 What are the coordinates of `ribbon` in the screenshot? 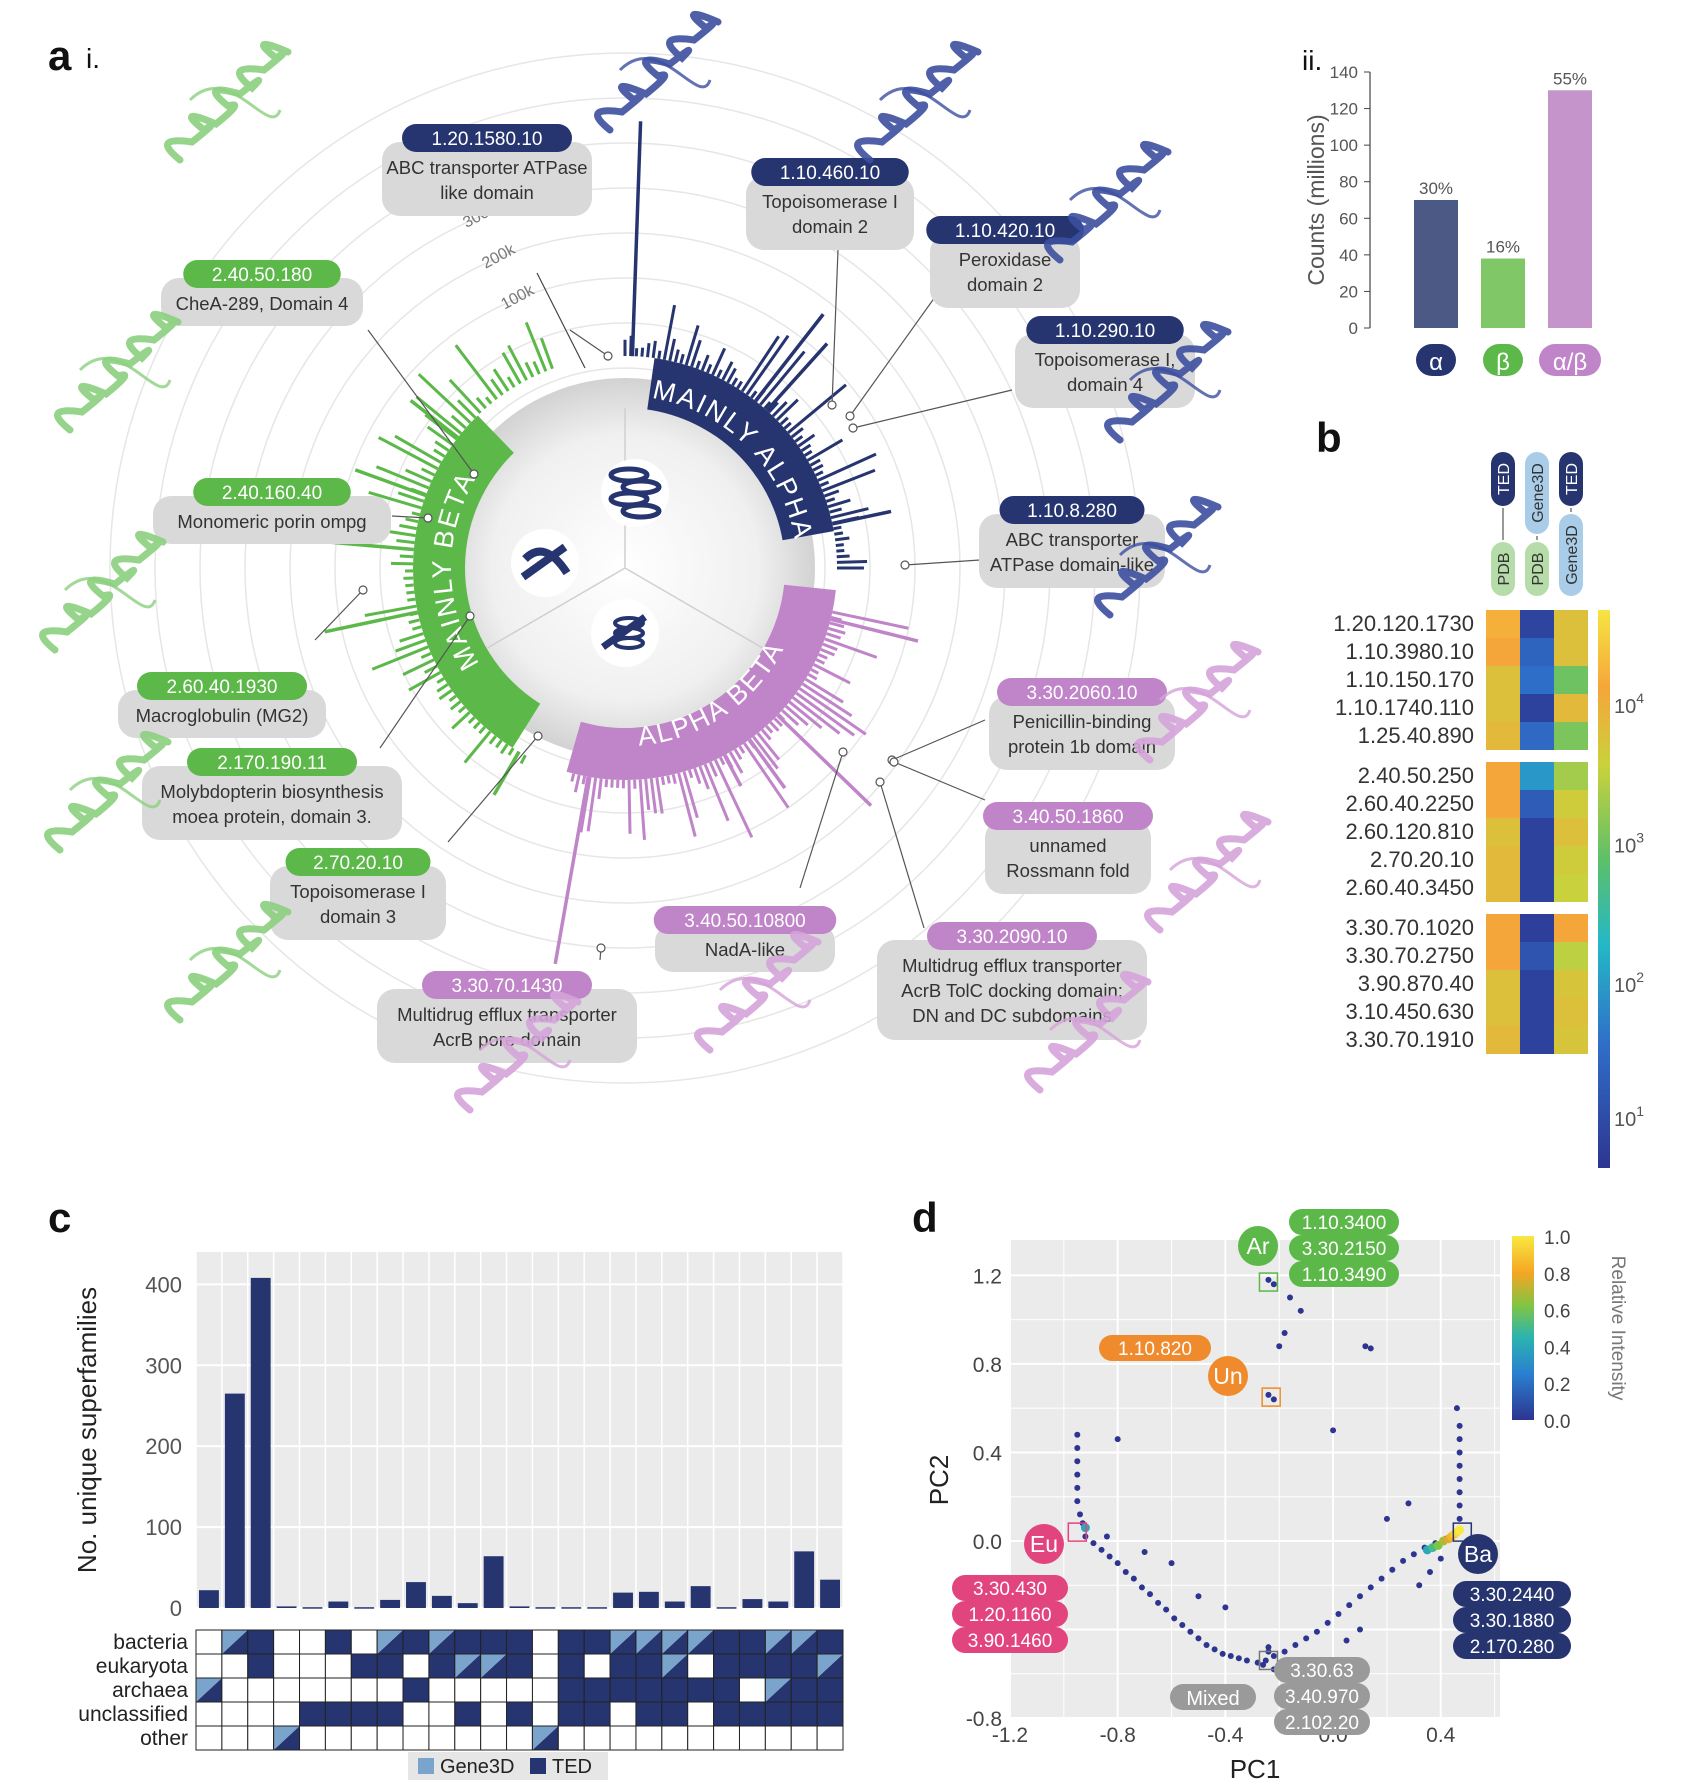 It's located at (1088, 1032).